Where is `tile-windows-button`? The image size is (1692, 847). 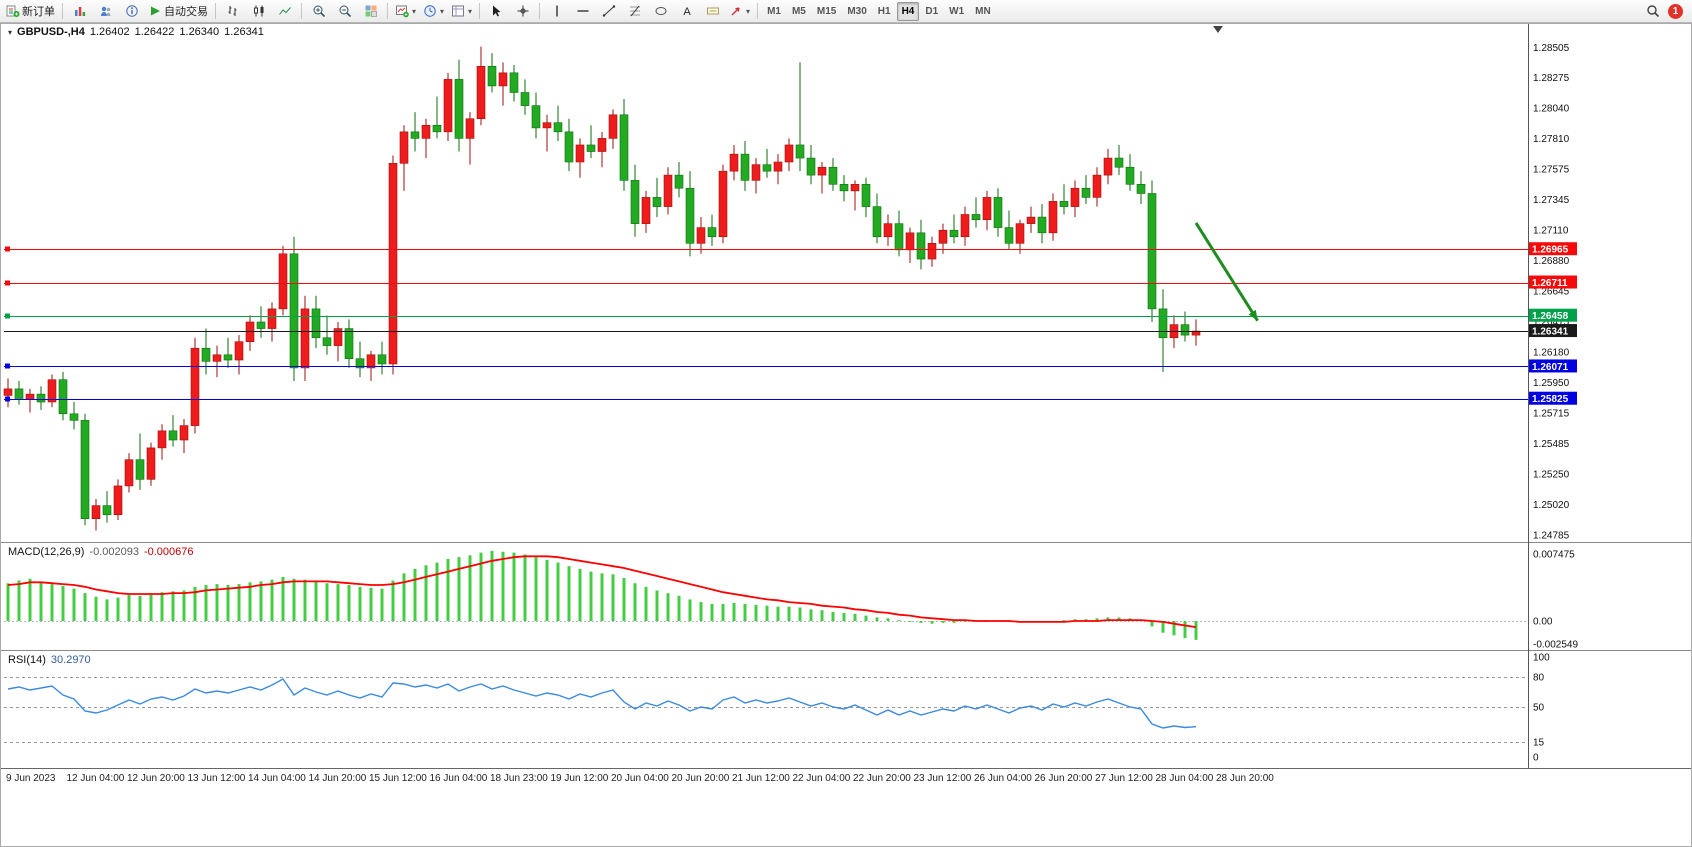 tile-windows-button is located at coordinates (370, 11).